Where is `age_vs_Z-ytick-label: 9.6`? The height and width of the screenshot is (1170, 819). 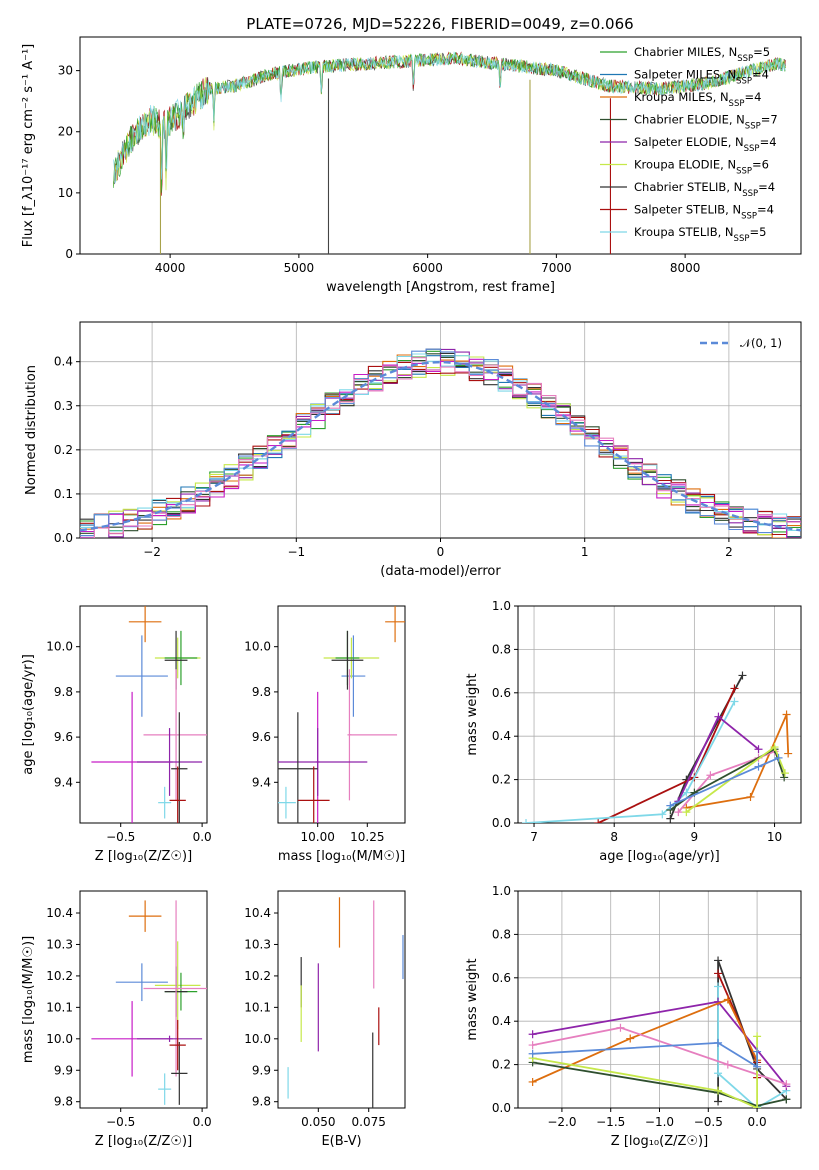 age_vs_Z-ytick-label: 9.6 is located at coordinates (63, 737).